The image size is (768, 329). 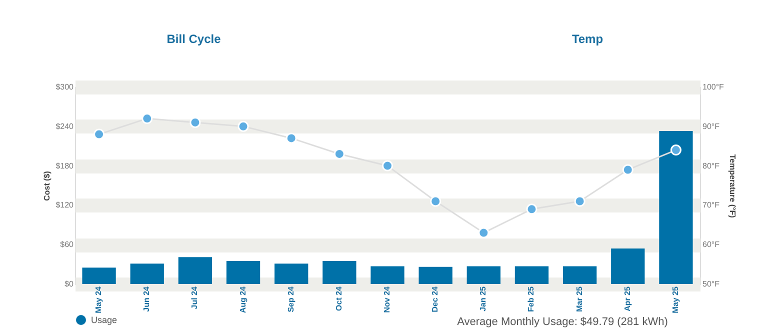 I want to click on text: Average Monthly Usage: $49.79 (281 kWh), so click(x=562, y=322).